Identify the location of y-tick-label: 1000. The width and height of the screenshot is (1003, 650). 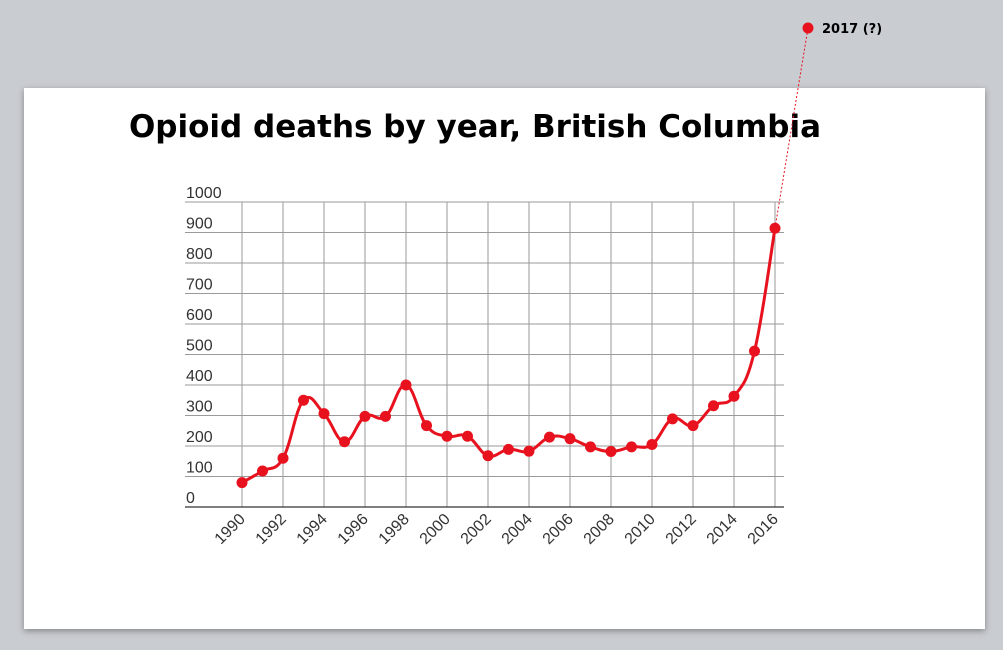
(204, 193).